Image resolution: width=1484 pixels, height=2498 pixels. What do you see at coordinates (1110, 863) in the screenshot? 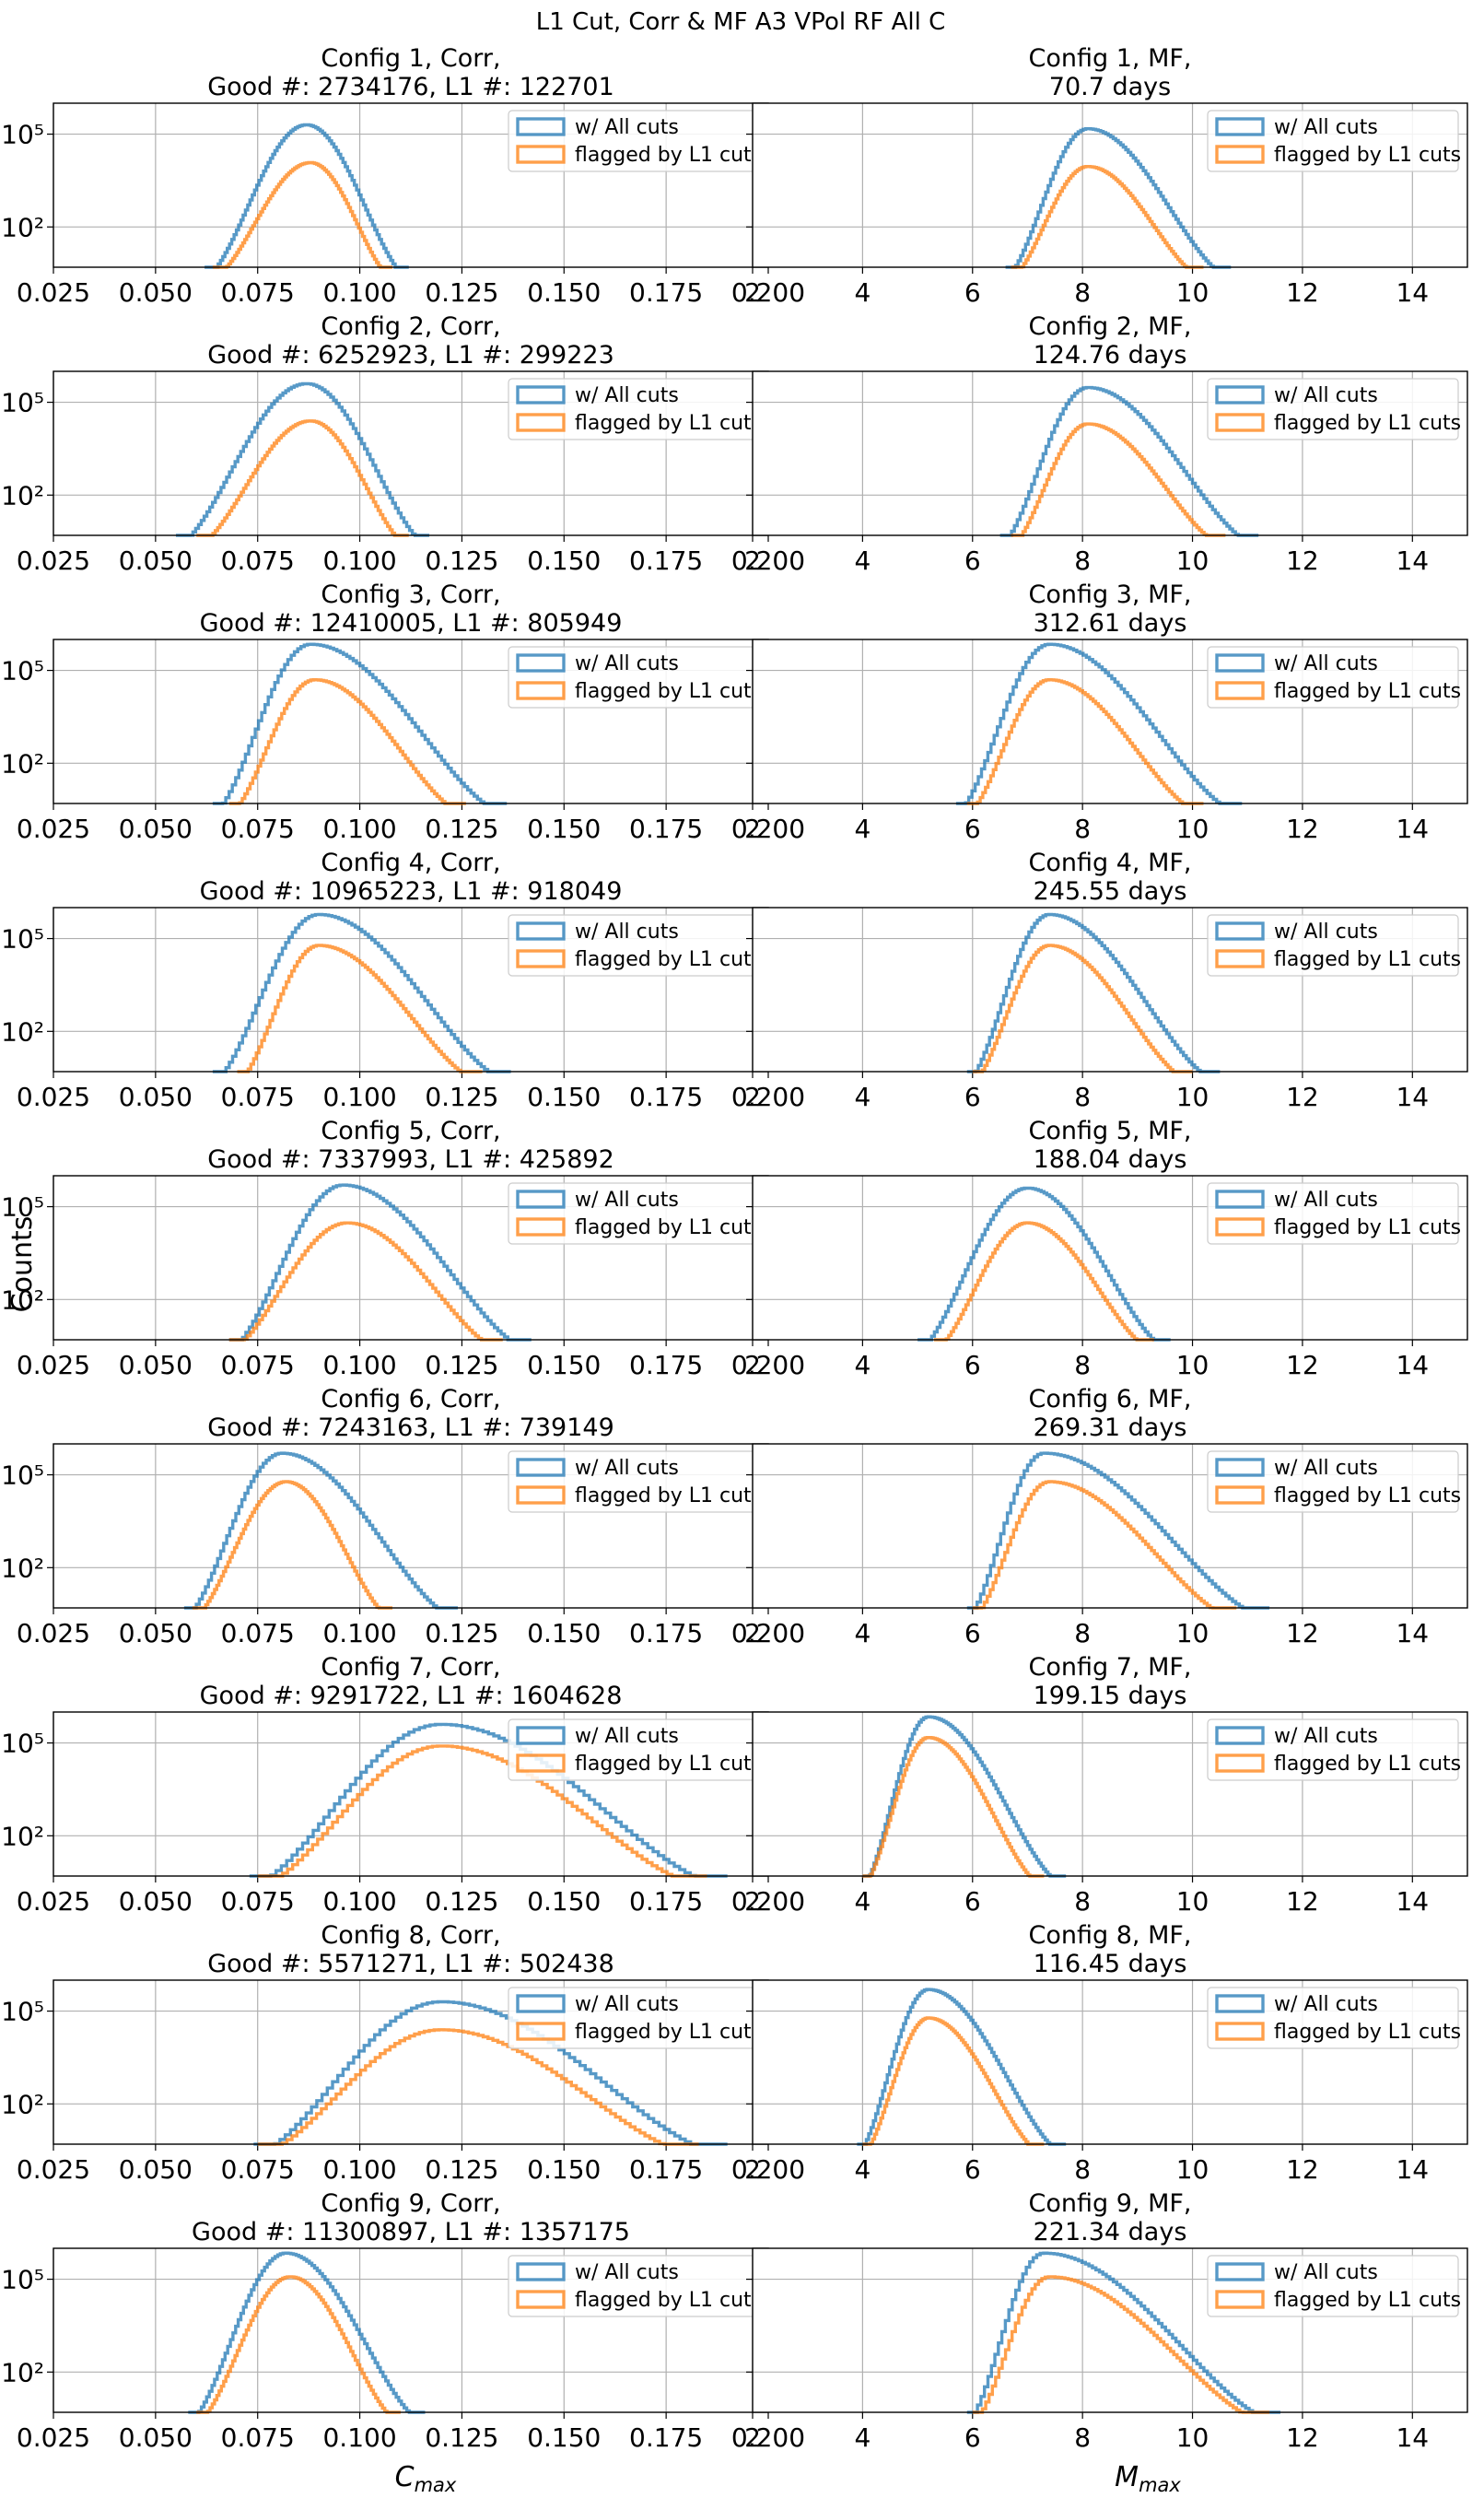
I see `panel-title-line1: Config 4, MF,` at bounding box center [1110, 863].